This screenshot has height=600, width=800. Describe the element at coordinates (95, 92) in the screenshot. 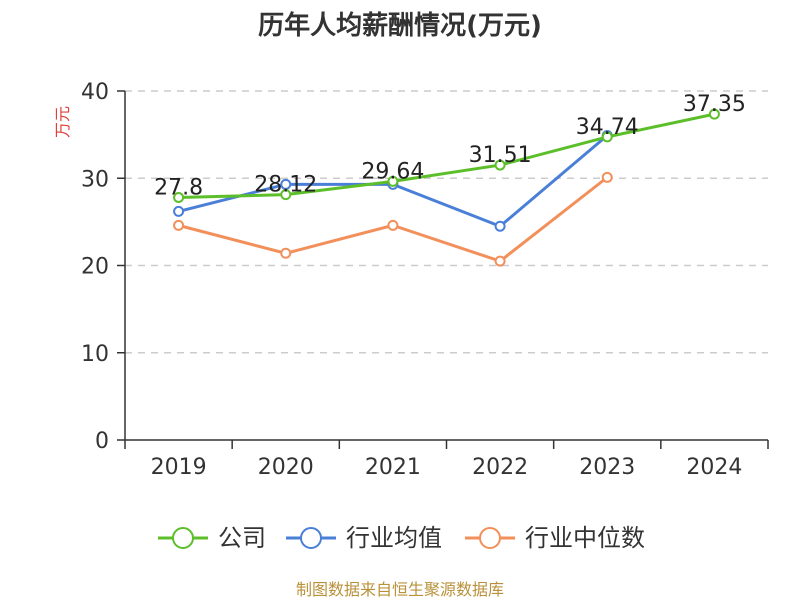

I see `y-tick-label: 40` at that location.